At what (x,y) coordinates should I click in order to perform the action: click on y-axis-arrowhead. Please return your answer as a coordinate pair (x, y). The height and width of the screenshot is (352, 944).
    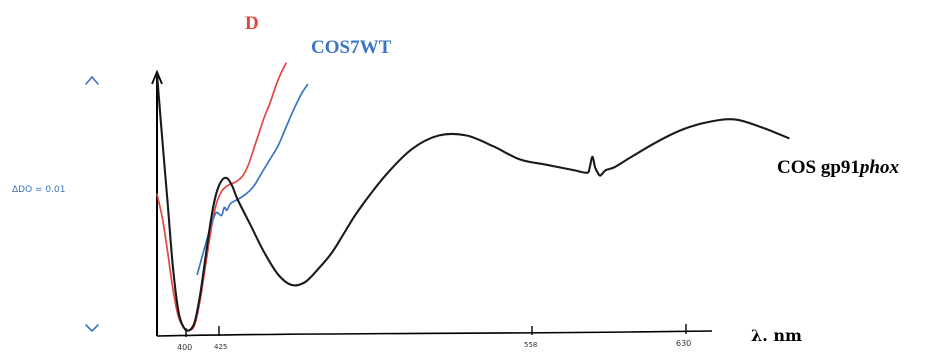
    Looking at the image, I should click on (157, 77).